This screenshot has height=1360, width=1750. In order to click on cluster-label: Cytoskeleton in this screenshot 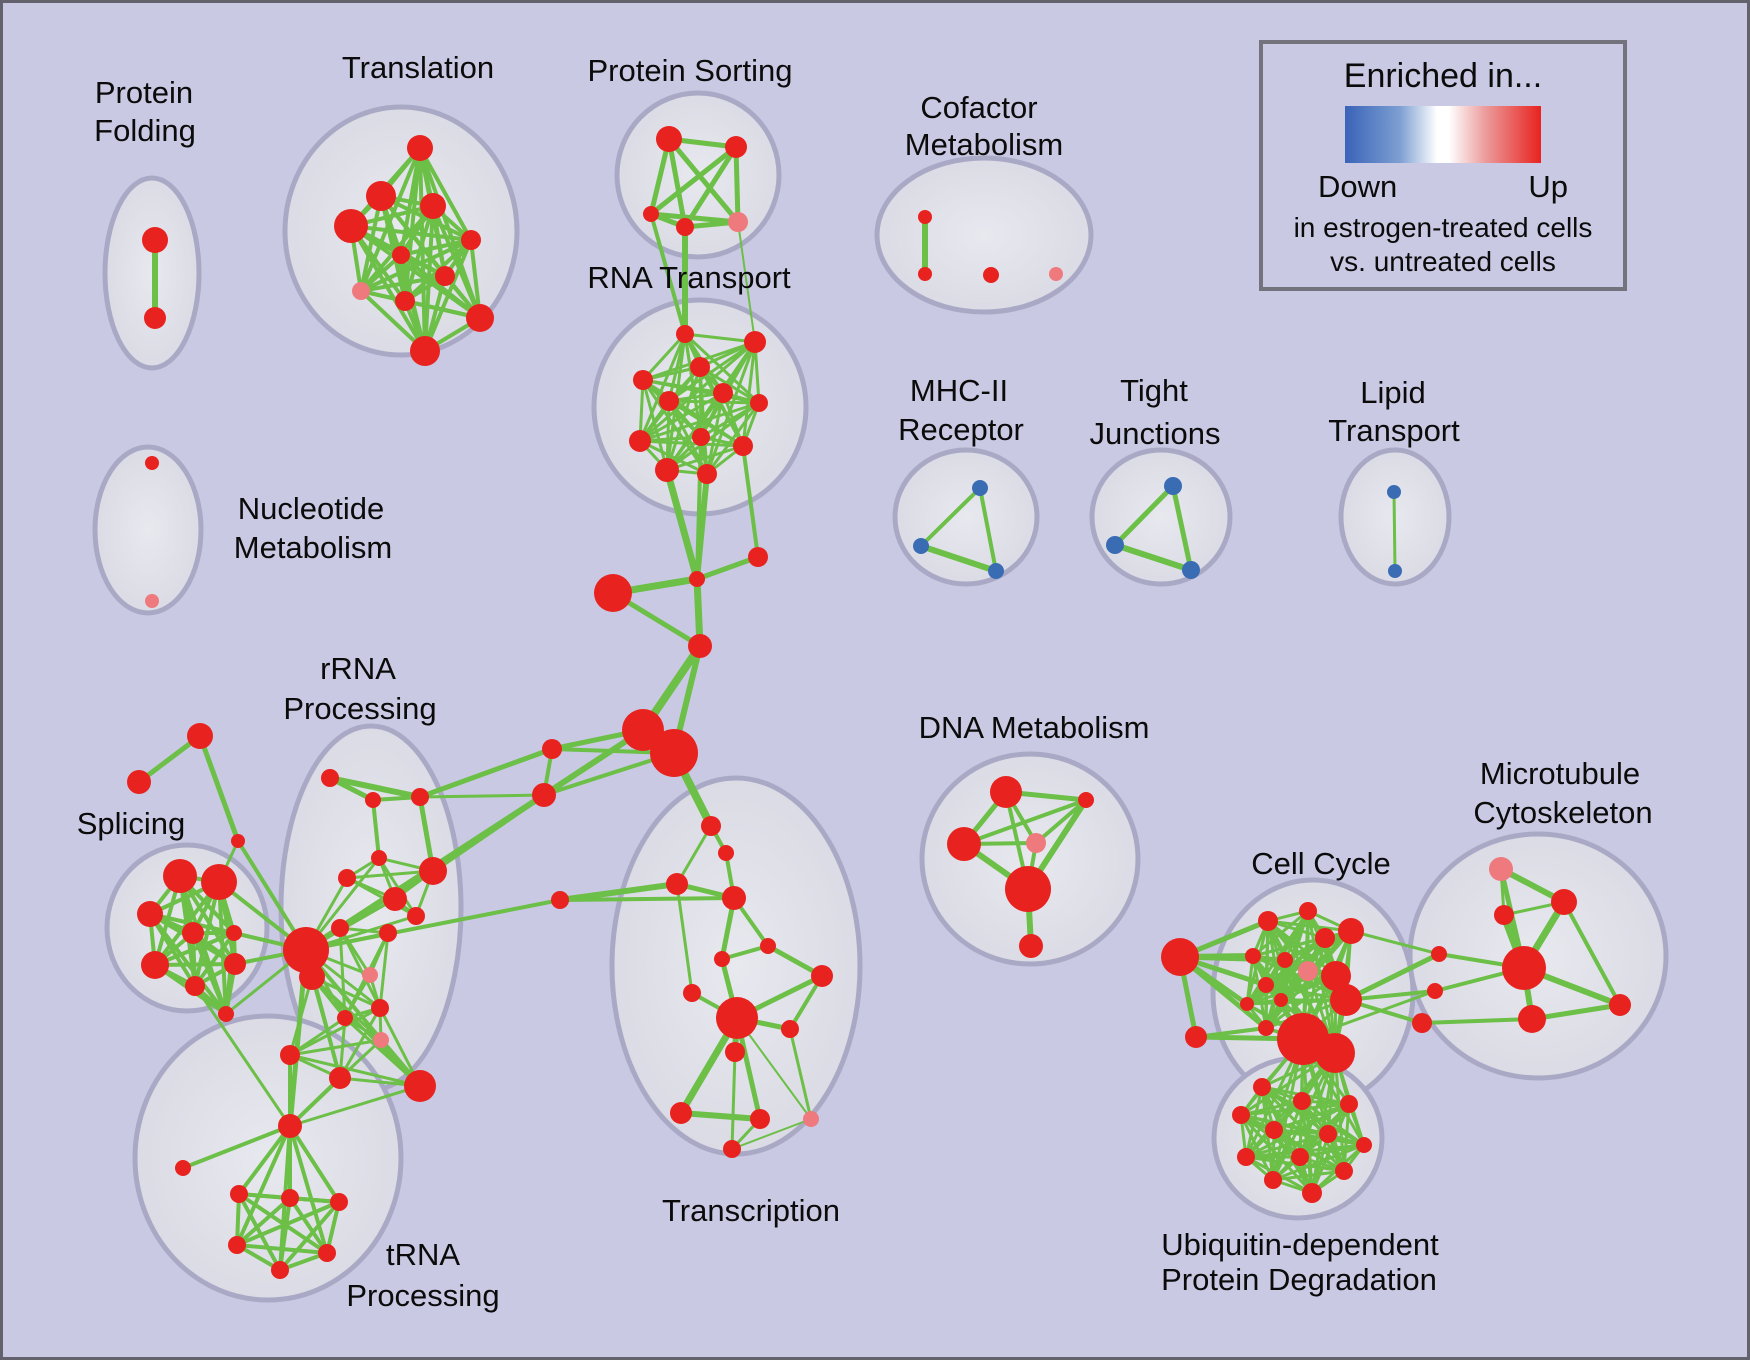, I will do `click(1562, 812)`.